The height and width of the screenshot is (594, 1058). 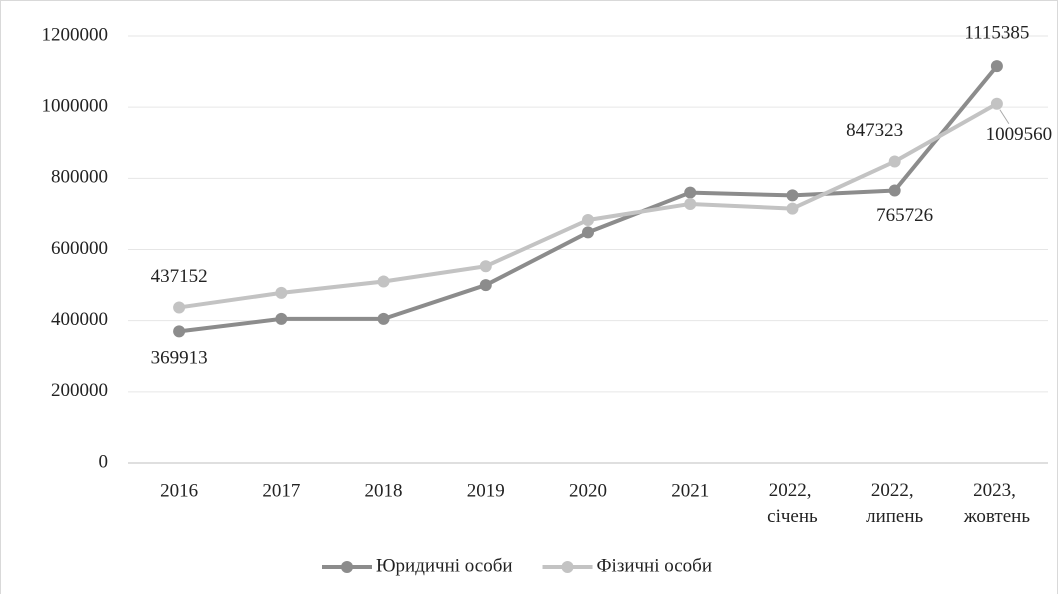 What do you see at coordinates (1004, 117) in the screenshot?
I see `leader-line` at bounding box center [1004, 117].